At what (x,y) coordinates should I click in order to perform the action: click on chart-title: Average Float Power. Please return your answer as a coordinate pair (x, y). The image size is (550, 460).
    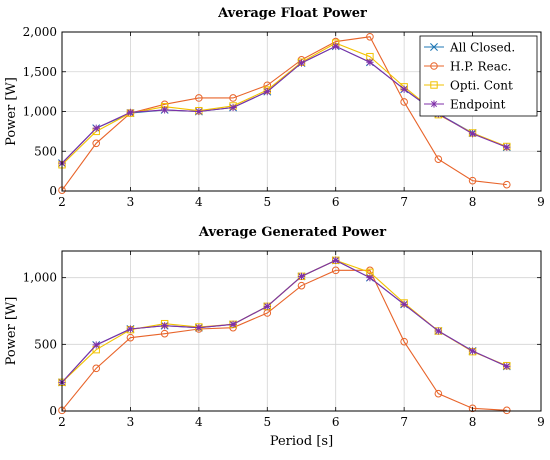
    Looking at the image, I should click on (292, 13).